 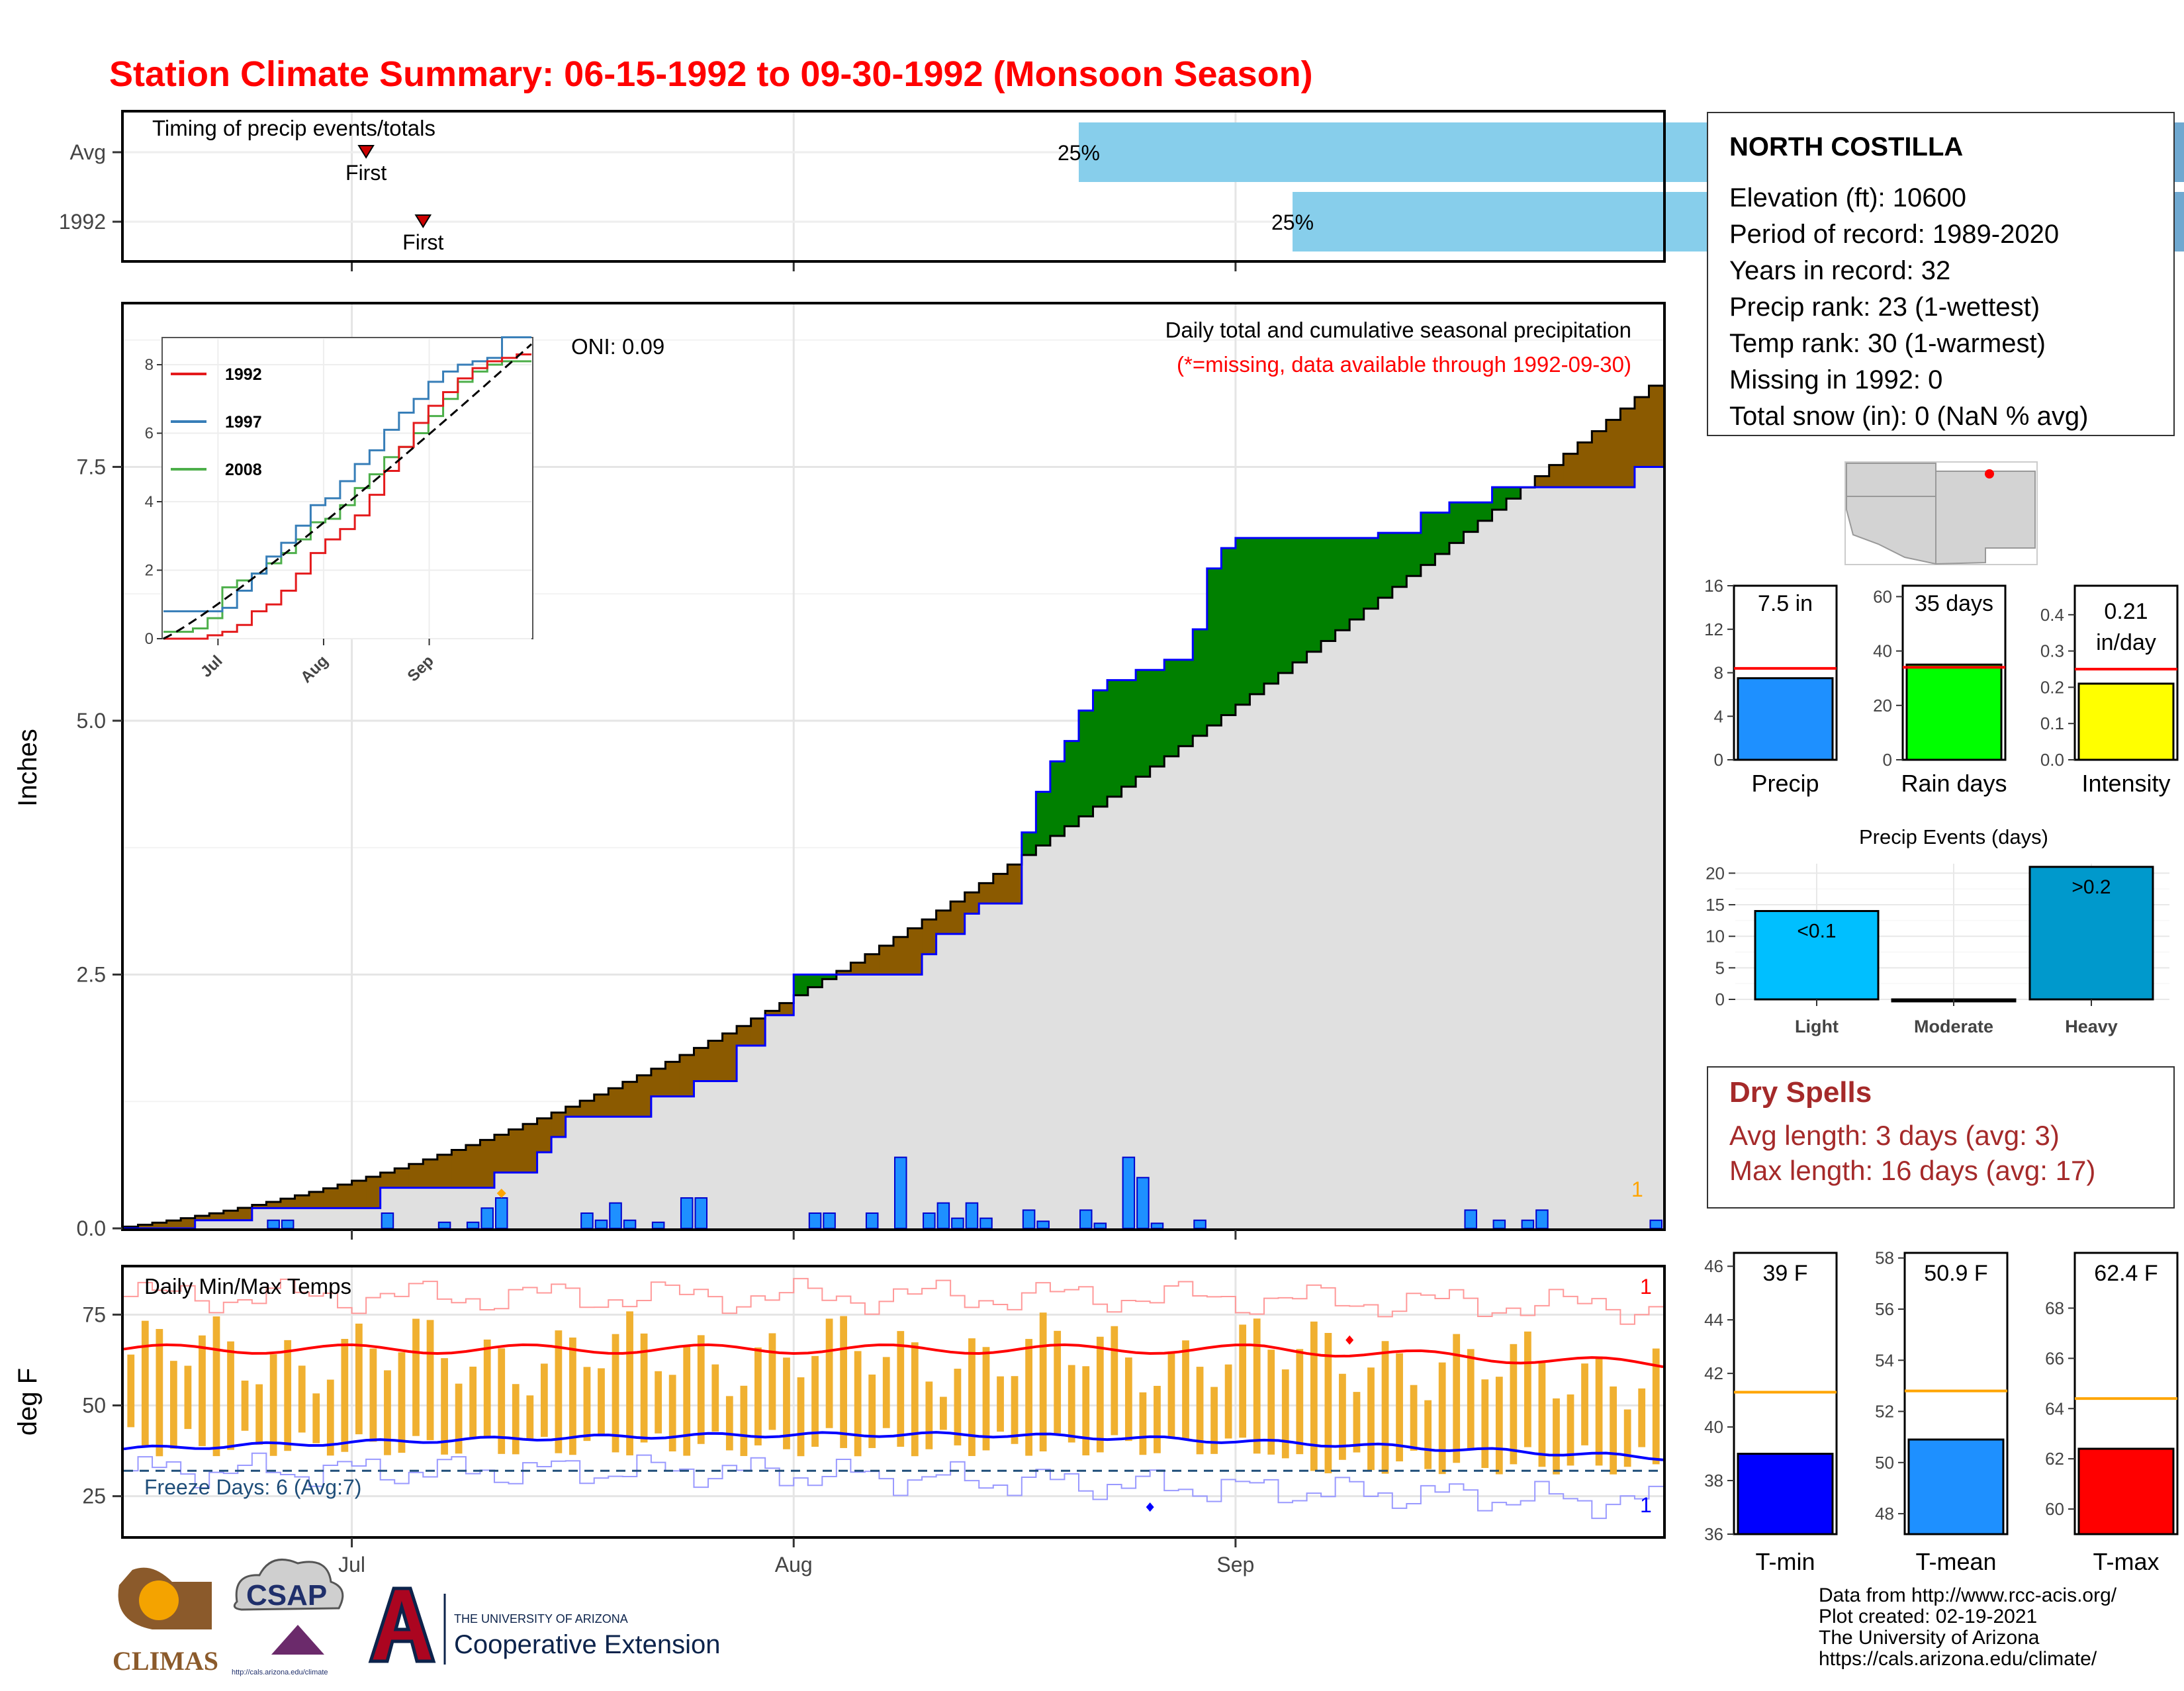 What do you see at coordinates (92, 1228) in the screenshot?
I see `precip-y-tick-label: 0.0` at bounding box center [92, 1228].